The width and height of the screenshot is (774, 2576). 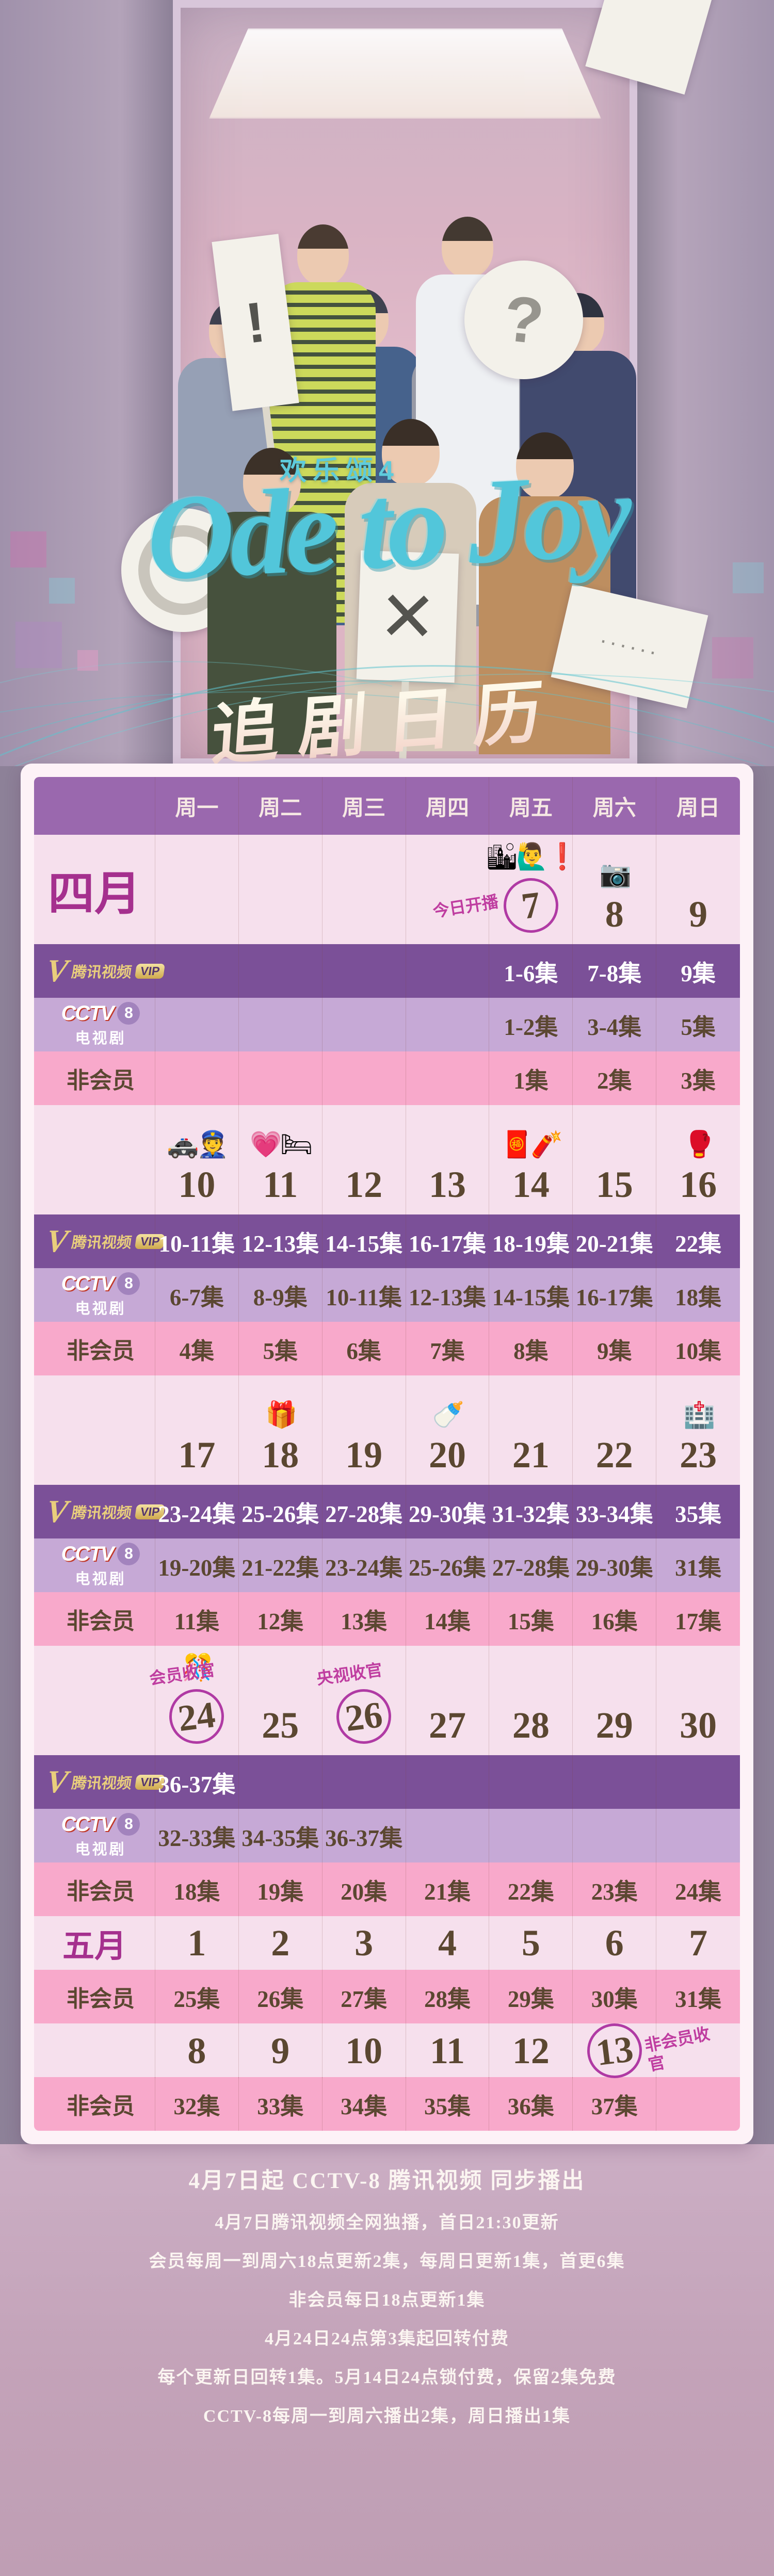 What do you see at coordinates (698, 1996) in the screenshot?
I see `episode-cell: 31集` at bounding box center [698, 1996].